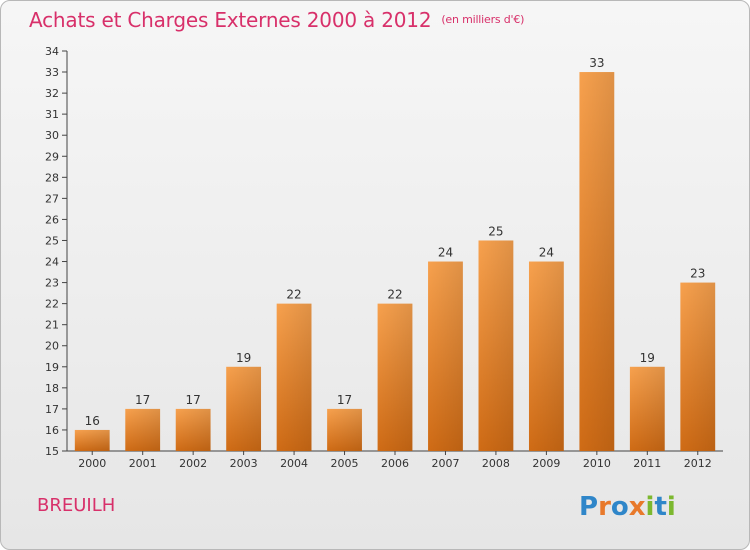 The image size is (750, 550). I want to click on y-tick-label: 26, so click(52, 219).